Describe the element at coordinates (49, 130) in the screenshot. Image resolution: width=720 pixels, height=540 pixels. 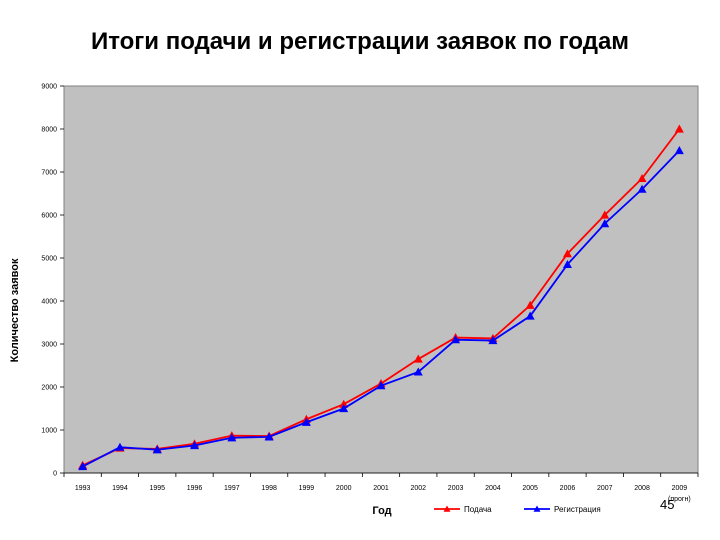
I see `y-tick-label: 8000` at that location.